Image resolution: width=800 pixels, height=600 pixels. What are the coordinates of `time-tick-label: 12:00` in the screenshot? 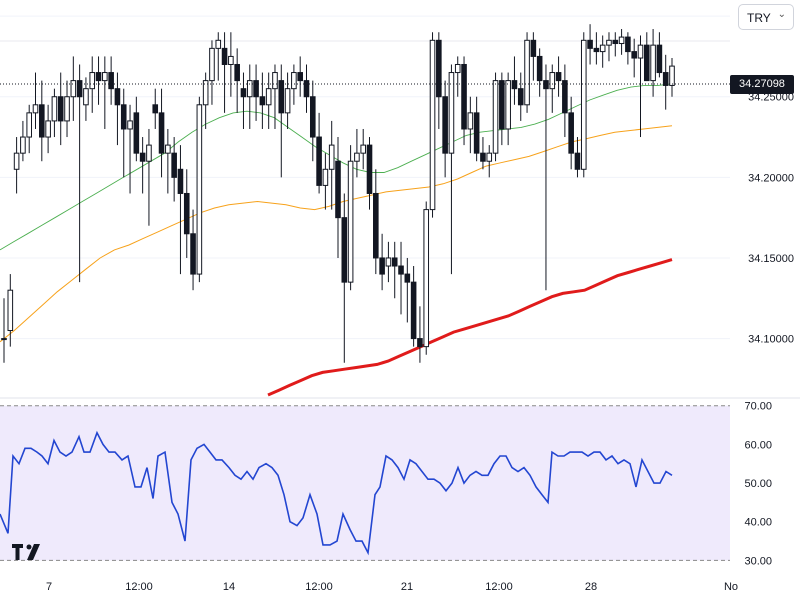 It's located at (499, 587).